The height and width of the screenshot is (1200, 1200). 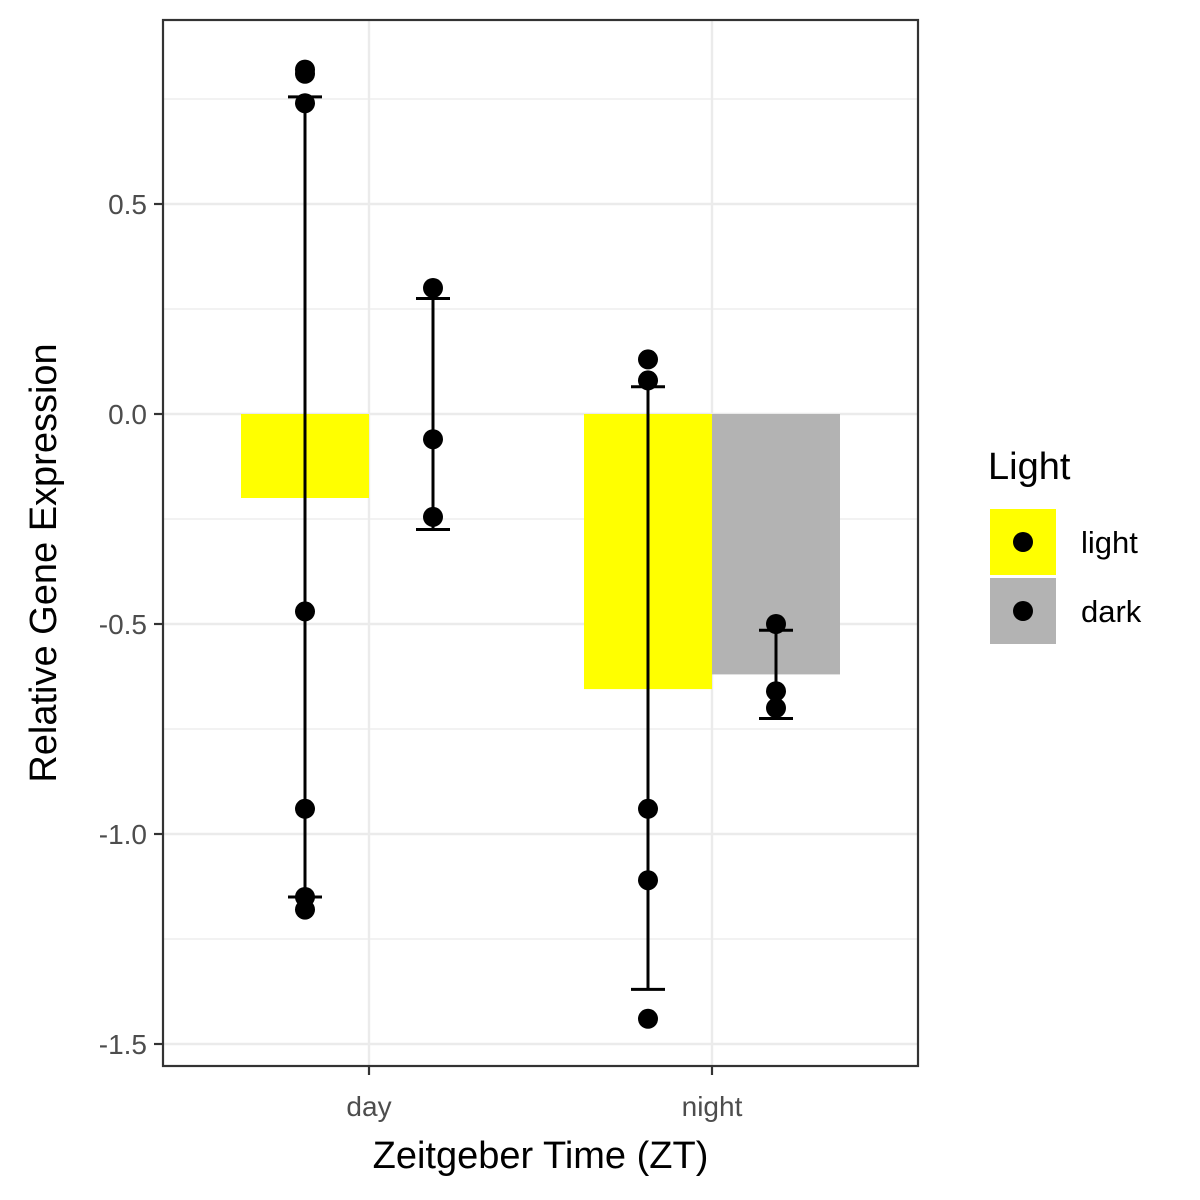 I want to click on y-tick-label: -0.5, so click(x=123, y=624).